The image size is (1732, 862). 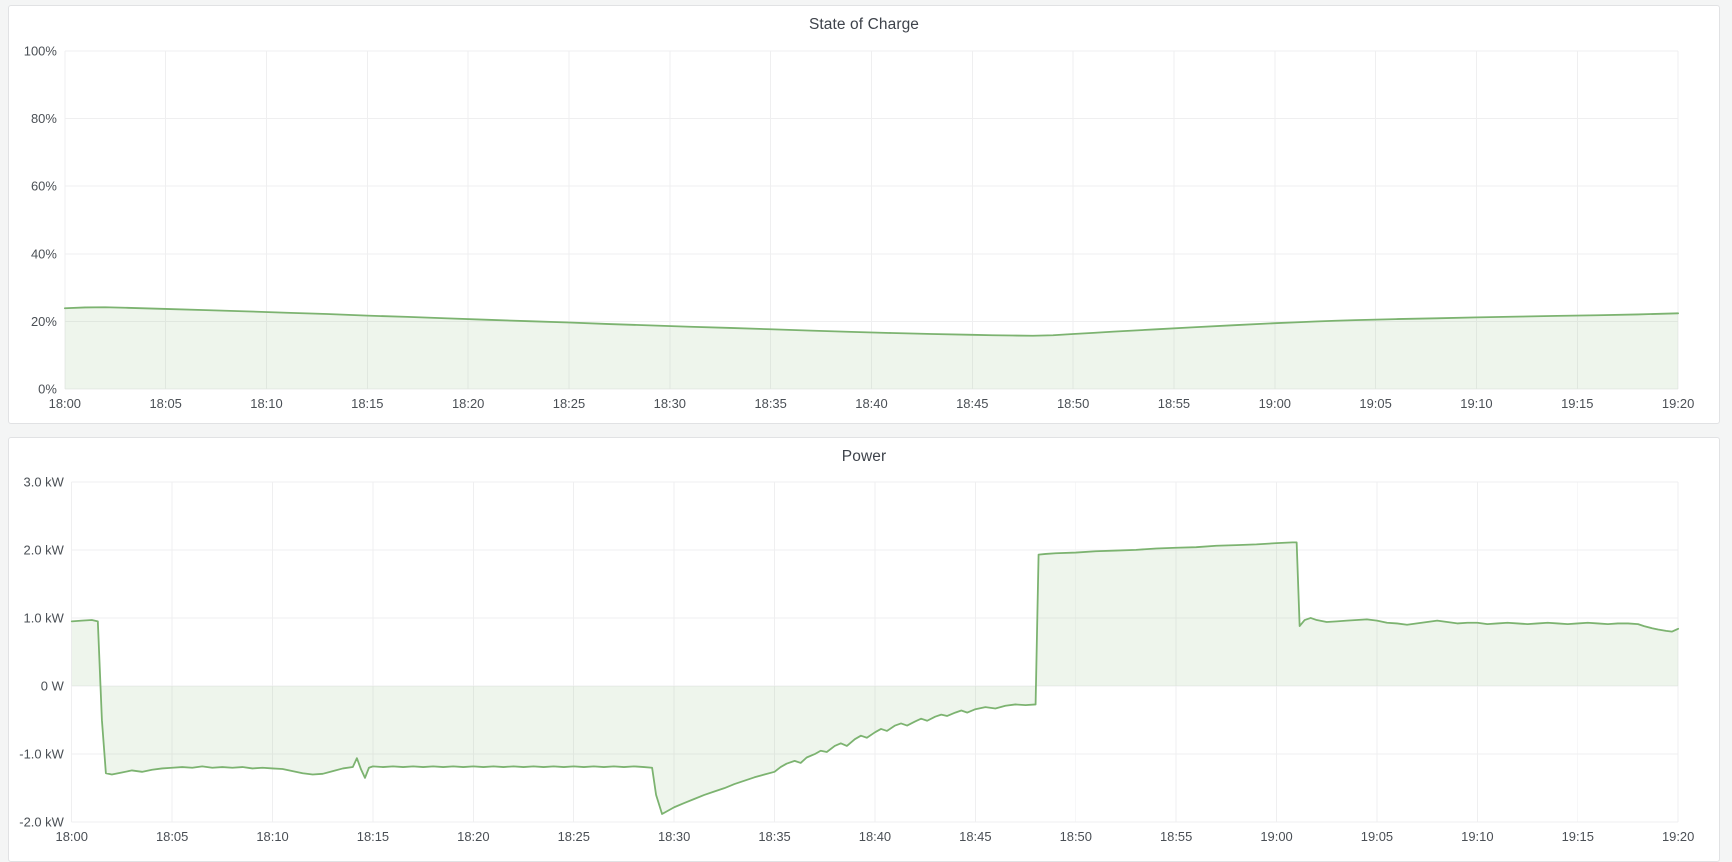 What do you see at coordinates (44, 253) in the screenshot?
I see `y-tick-label: 40%` at bounding box center [44, 253].